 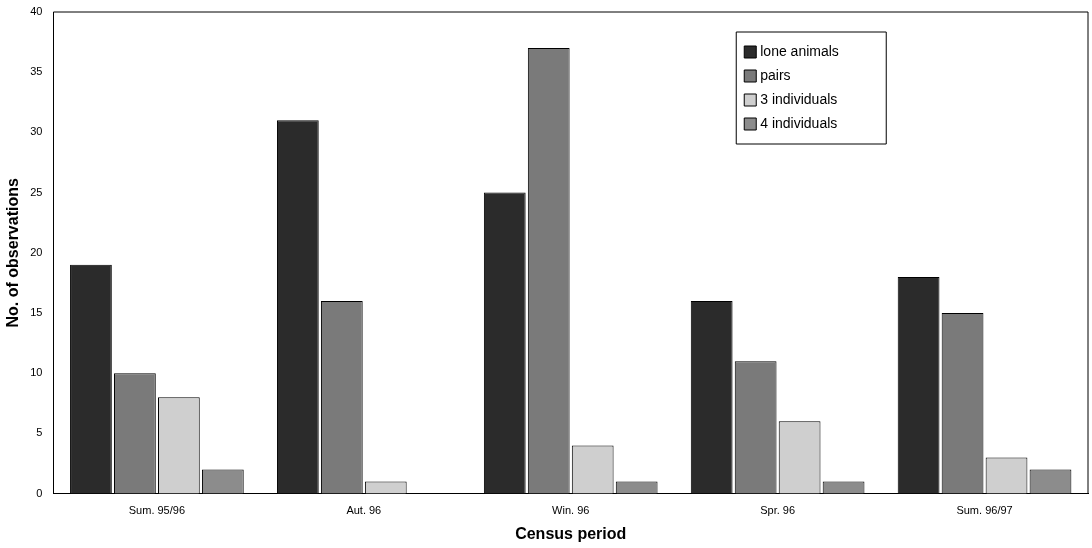 I want to click on legend-label: 4 individuals, so click(x=799, y=122).